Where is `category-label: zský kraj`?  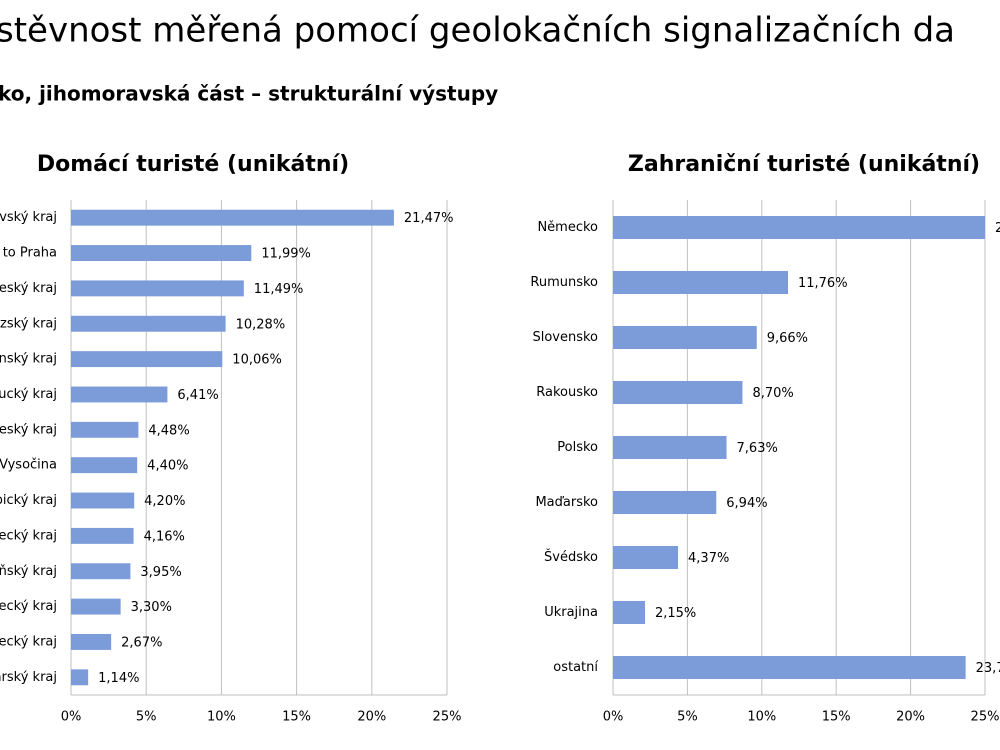 category-label: zský kraj is located at coordinates (28, 323).